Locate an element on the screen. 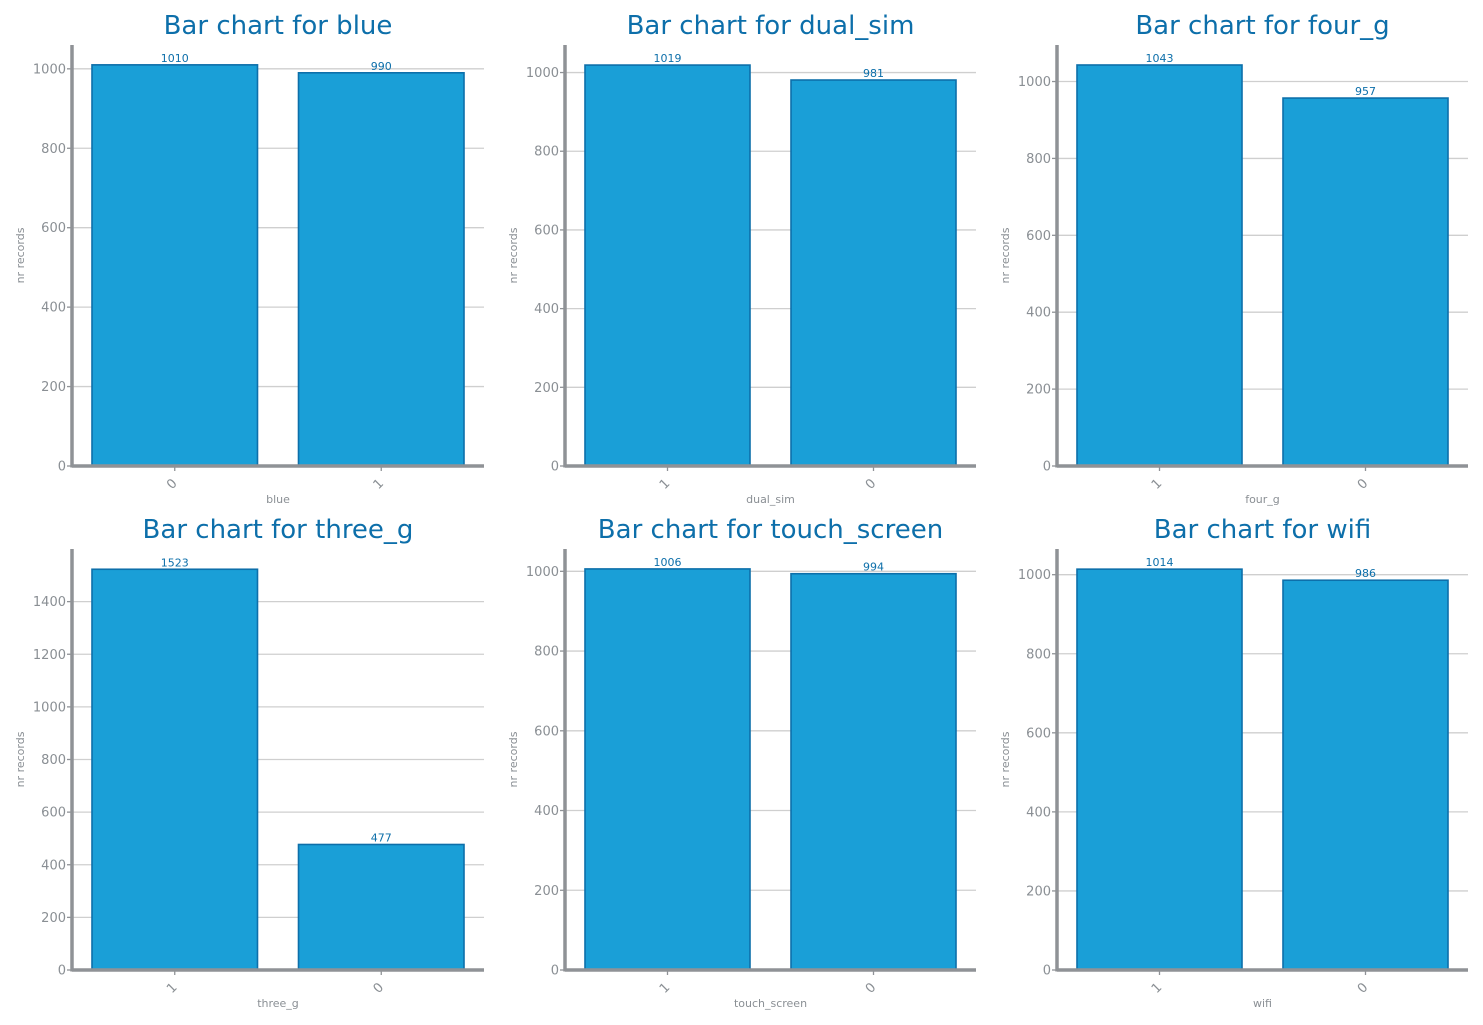 The height and width of the screenshot is (1025, 1483). chart-title: Bar chart for blue is located at coordinates (278, 26).